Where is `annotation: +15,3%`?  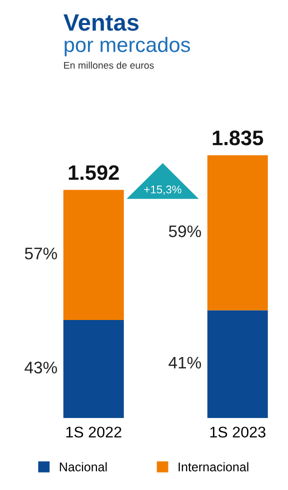 annotation: +15,3% is located at coordinates (163, 190).